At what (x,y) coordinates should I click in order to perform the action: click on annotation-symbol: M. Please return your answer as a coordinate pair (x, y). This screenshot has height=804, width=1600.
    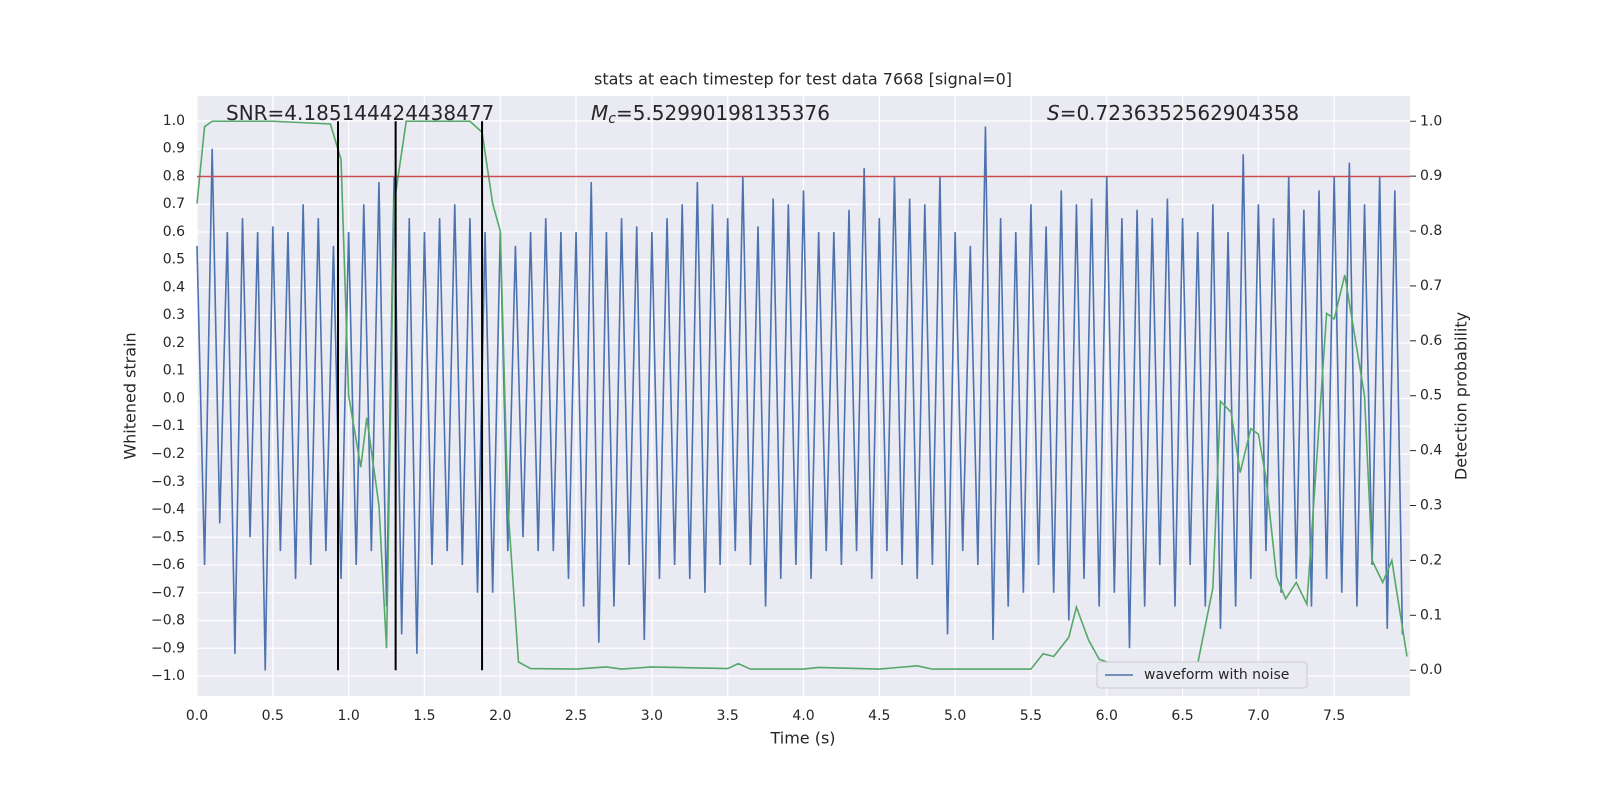
    Looking at the image, I should click on (599, 113).